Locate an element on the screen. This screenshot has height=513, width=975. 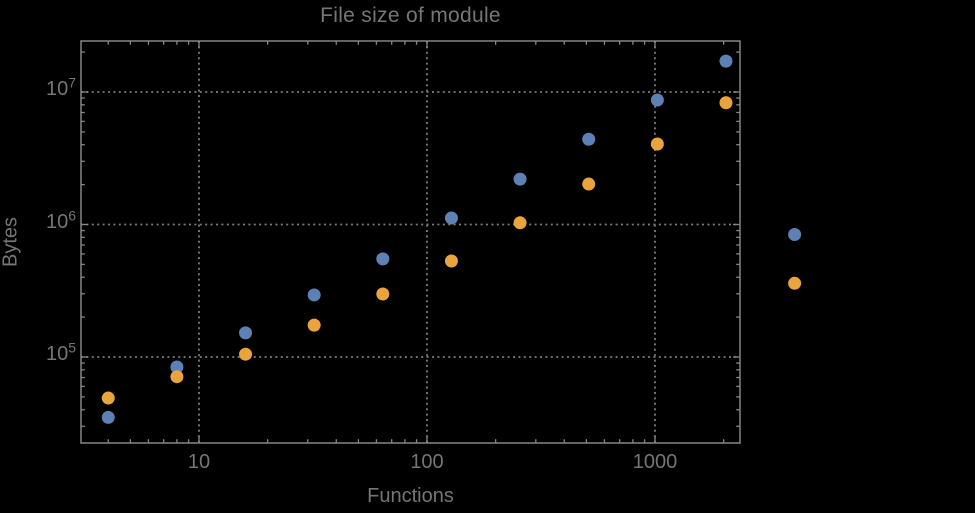
x-axis-title: Functions is located at coordinates (410, 496).